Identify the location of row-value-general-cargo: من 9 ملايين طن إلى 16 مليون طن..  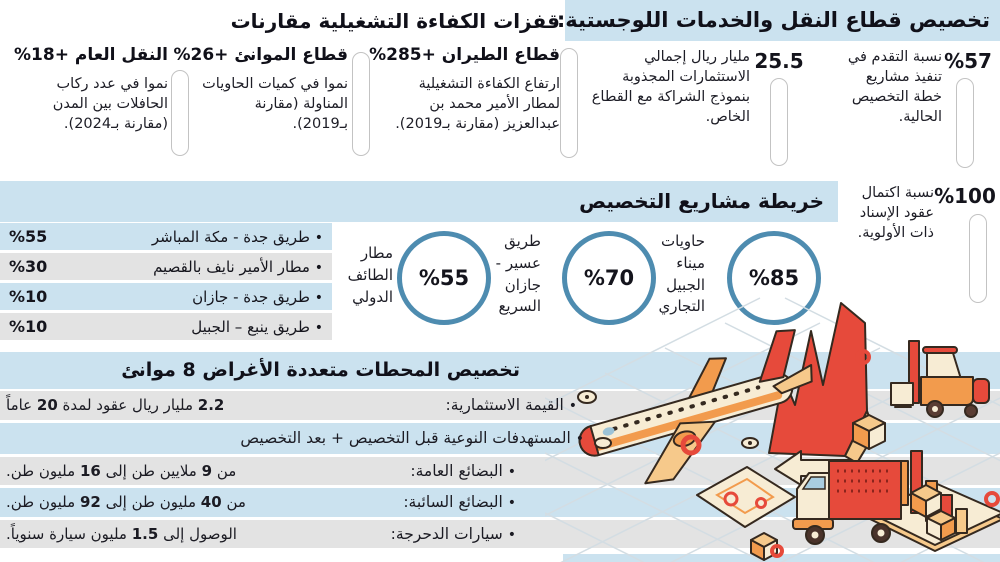
(121, 471).